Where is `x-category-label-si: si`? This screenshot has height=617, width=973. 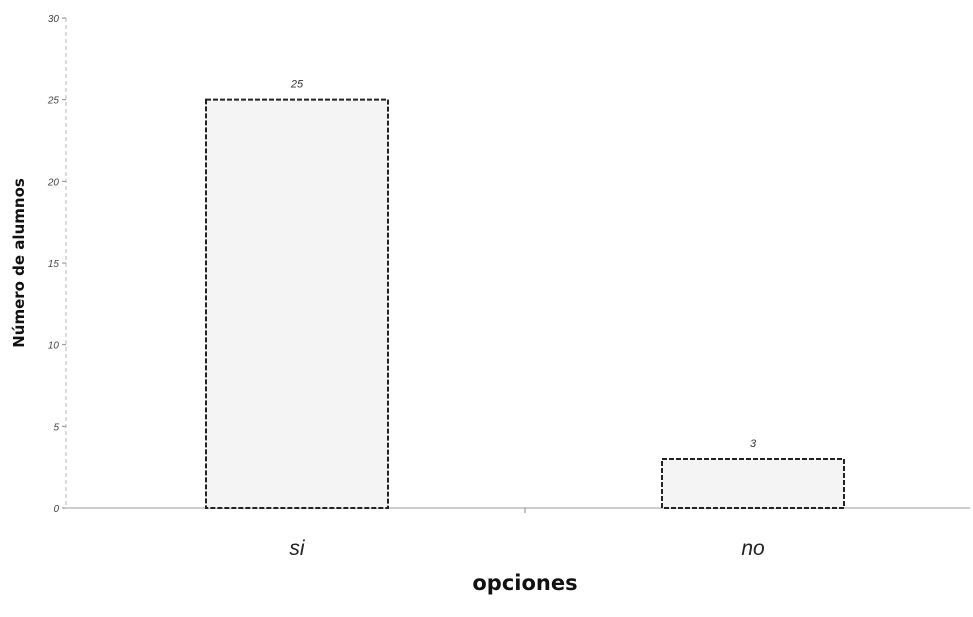 x-category-label-si: si is located at coordinates (297, 548).